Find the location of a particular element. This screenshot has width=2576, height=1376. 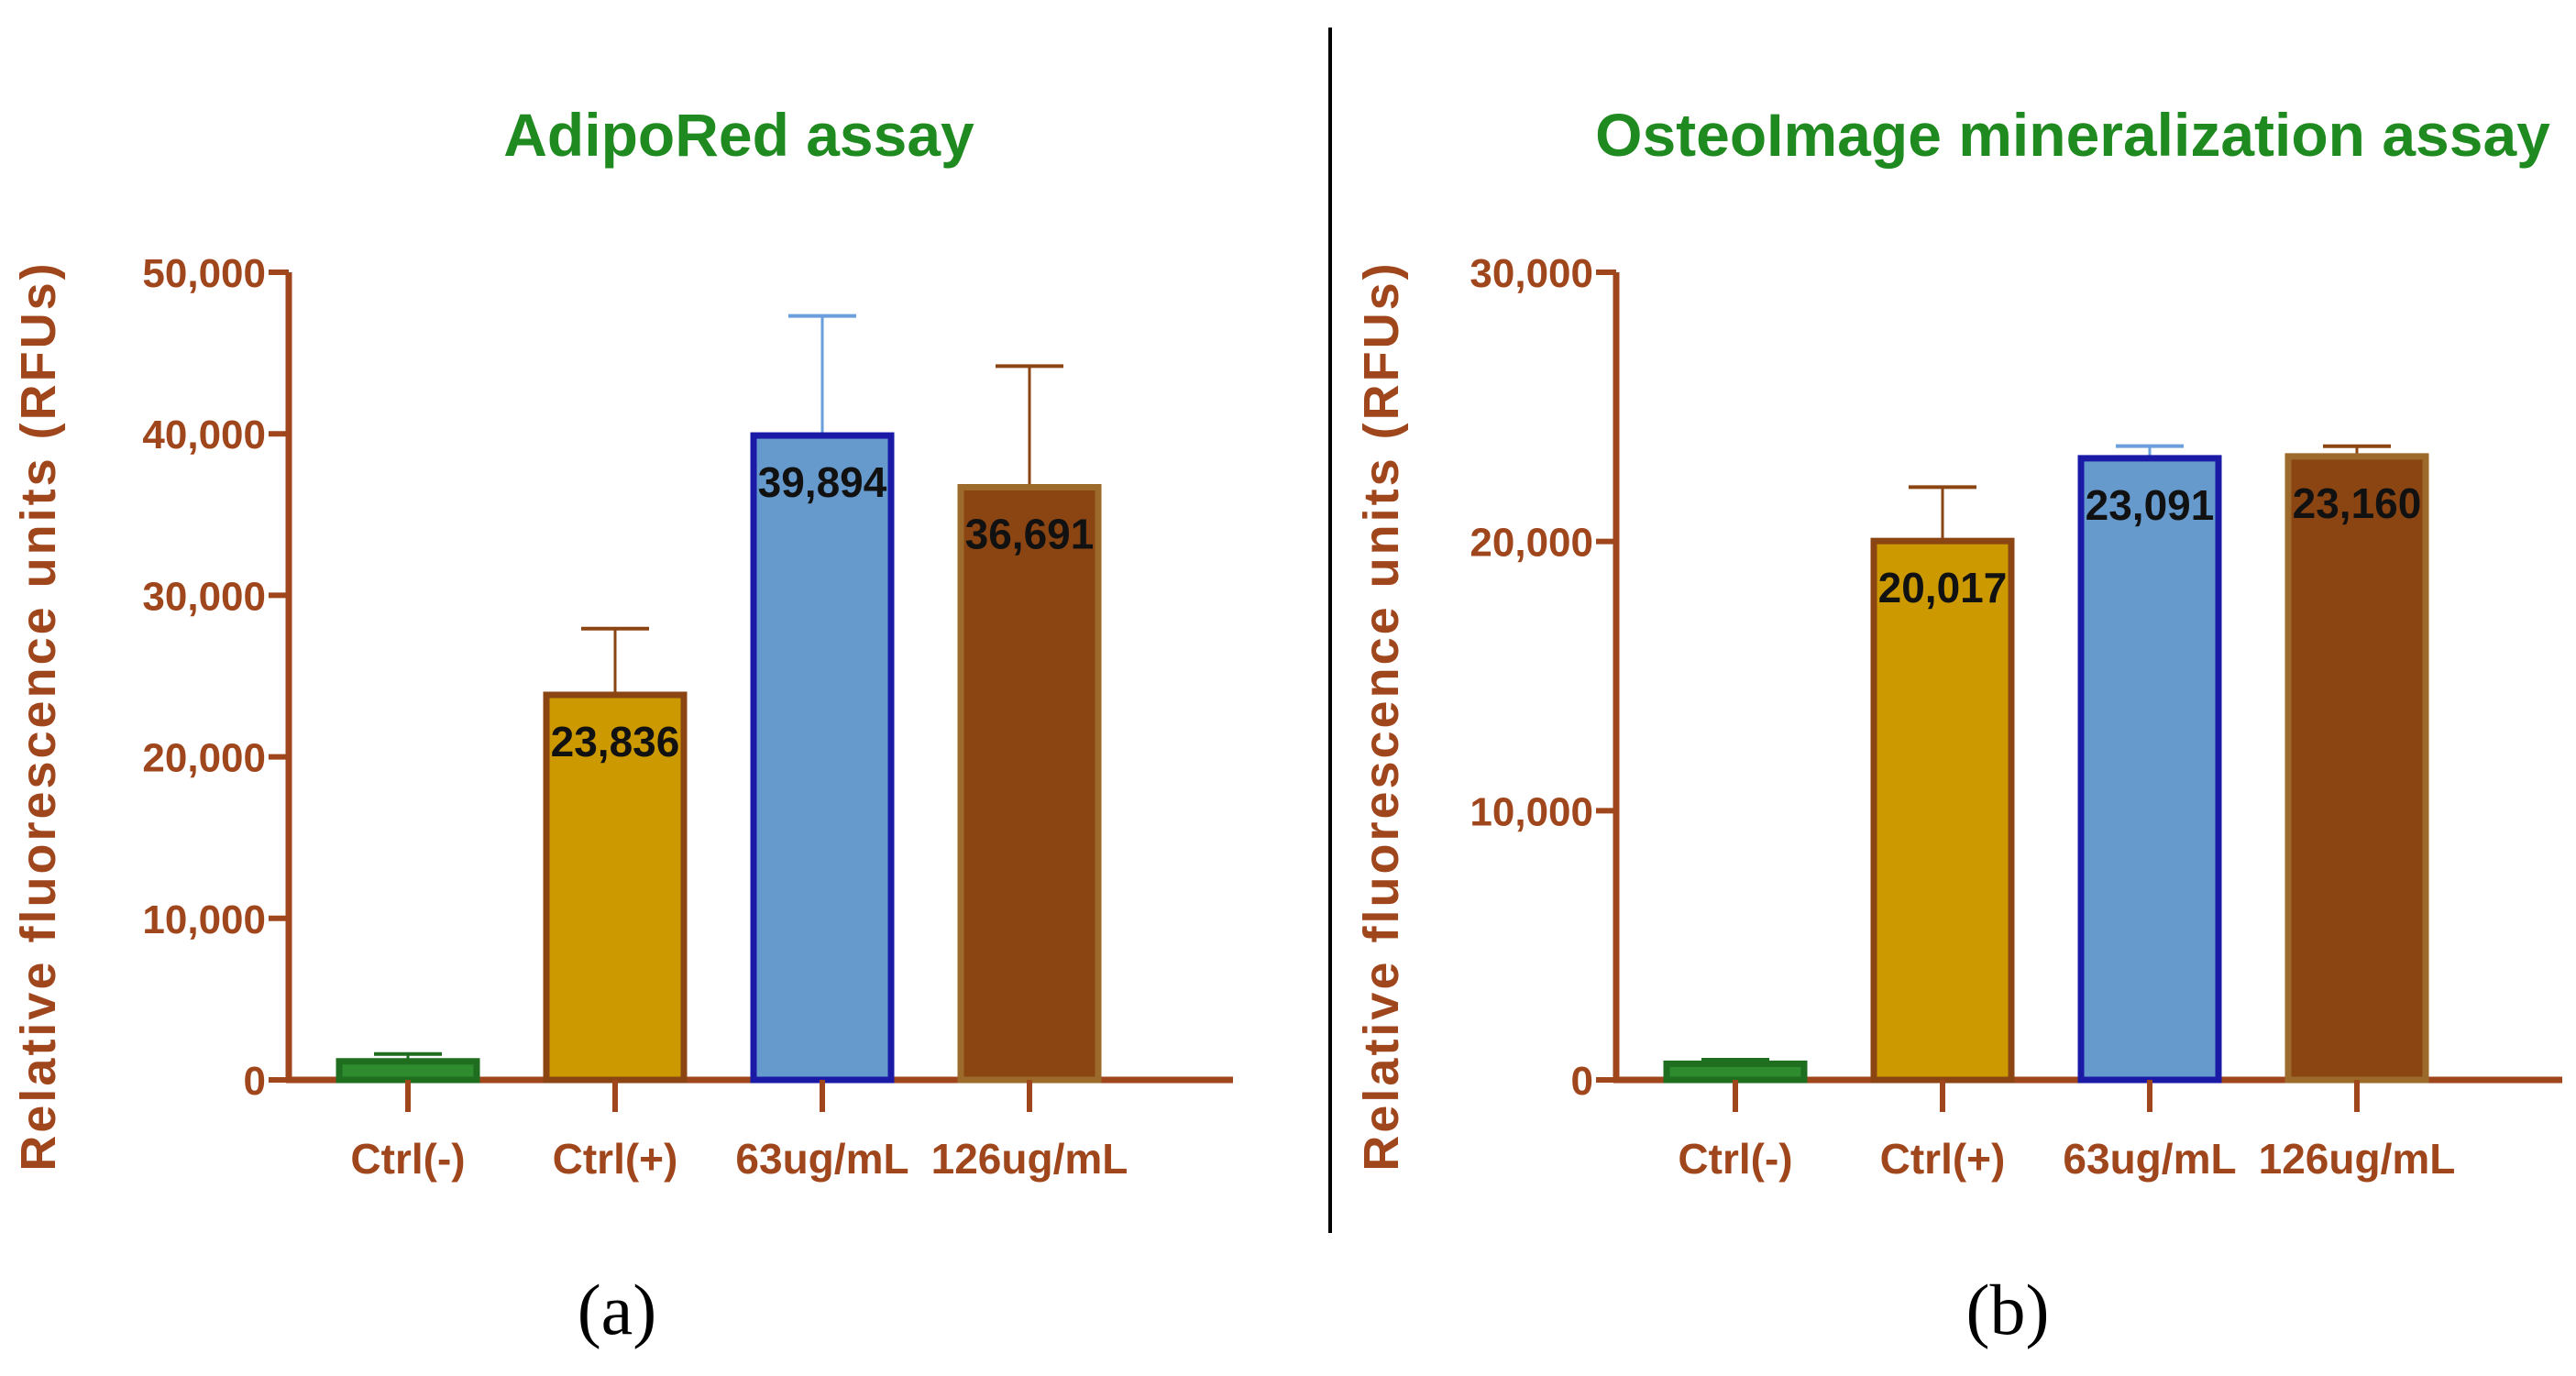

data-label: 23,836 is located at coordinates (616, 741).